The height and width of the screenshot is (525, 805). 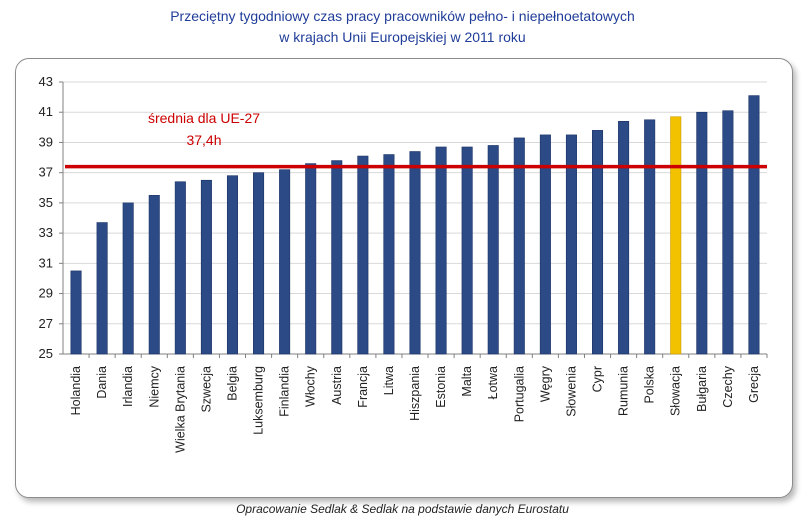 I want to click on x-tick-label: Austria, so click(x=337, y=385).